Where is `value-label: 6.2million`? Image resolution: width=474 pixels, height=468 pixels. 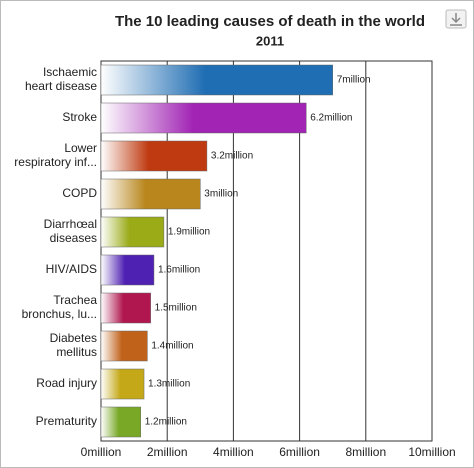 value-label: 6.2million is located at coordinates (331, 118).